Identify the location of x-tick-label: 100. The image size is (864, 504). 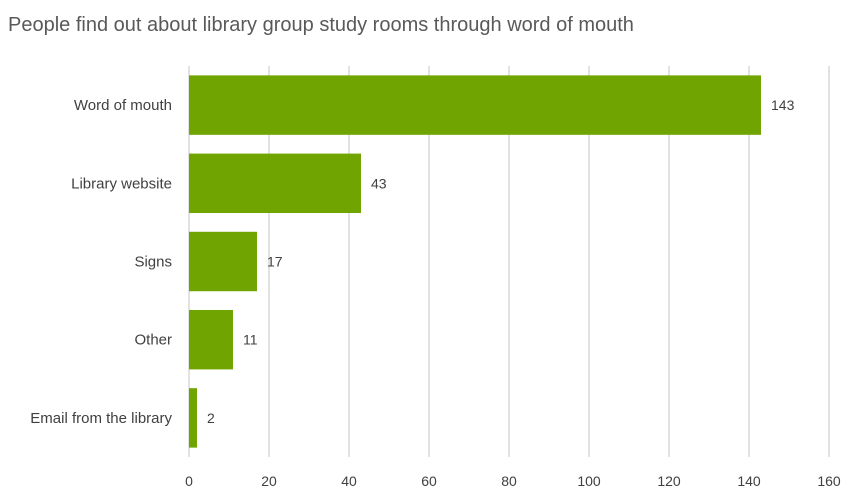
(589, 481).